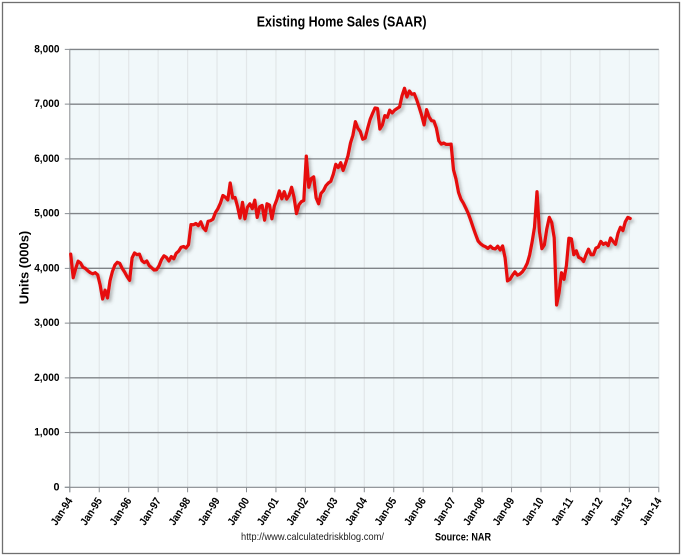 This screenshot has height=557, width=683. I want to click on svg-text: 6,000, so click(46, 159).